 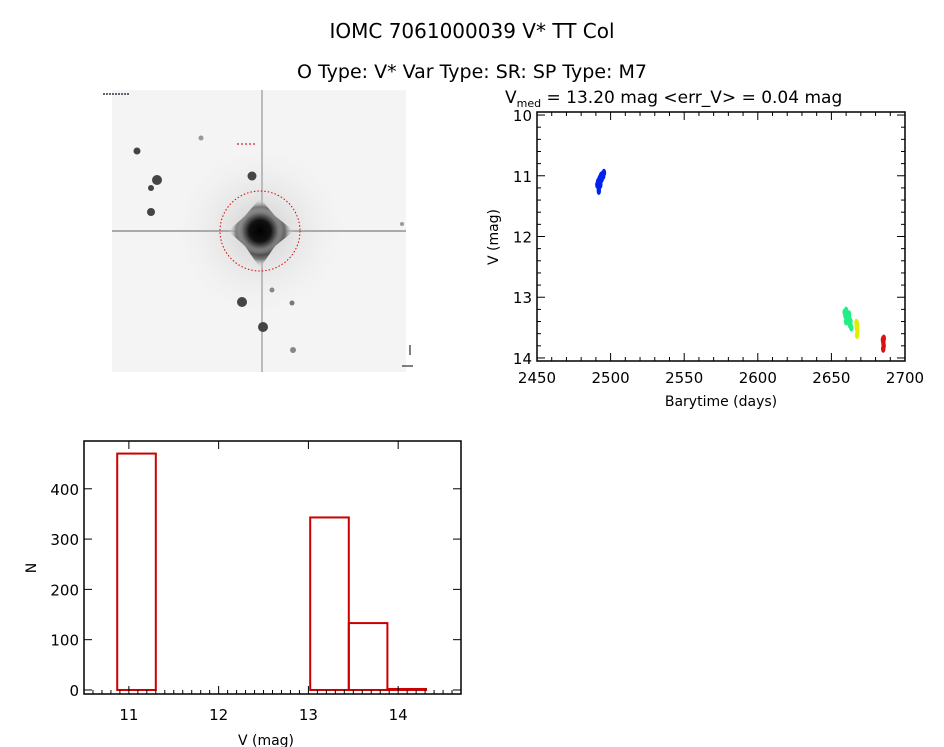 What do you see at coordinates (522, 238) in the screenshot?
I see `lc-ytick-label: 12` at bounding box center [522, 238].